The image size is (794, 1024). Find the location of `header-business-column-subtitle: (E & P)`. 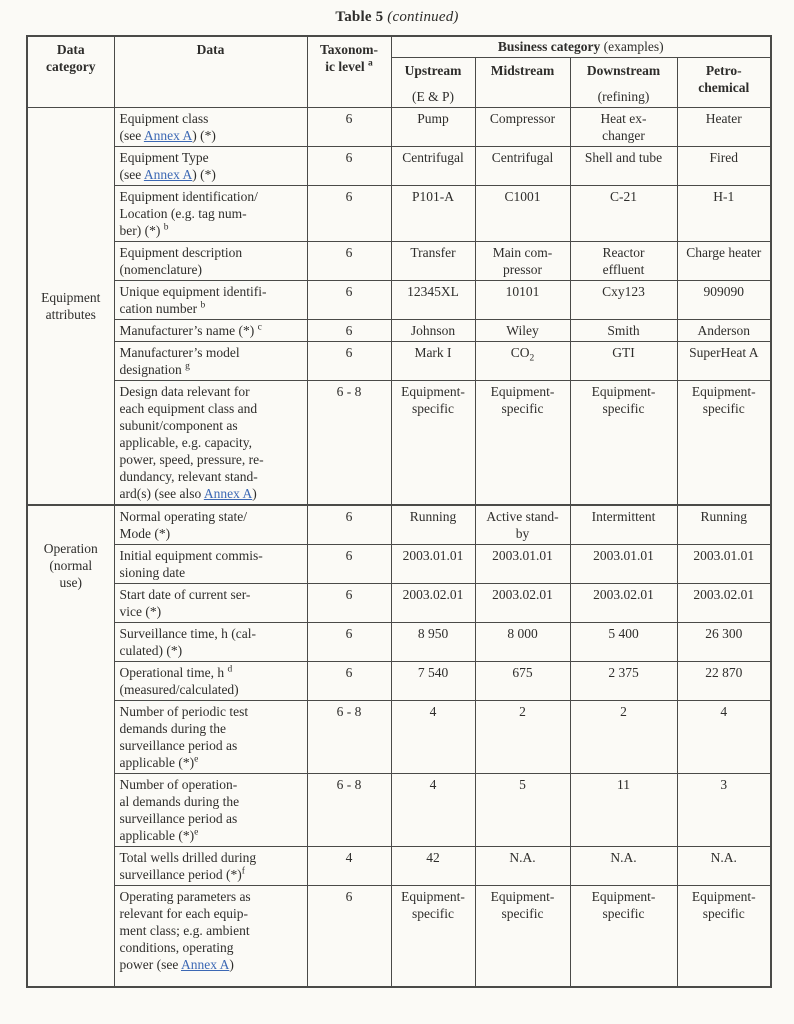

header-business-column-subtitle: (E & P) is located at coordinates (433, 96).